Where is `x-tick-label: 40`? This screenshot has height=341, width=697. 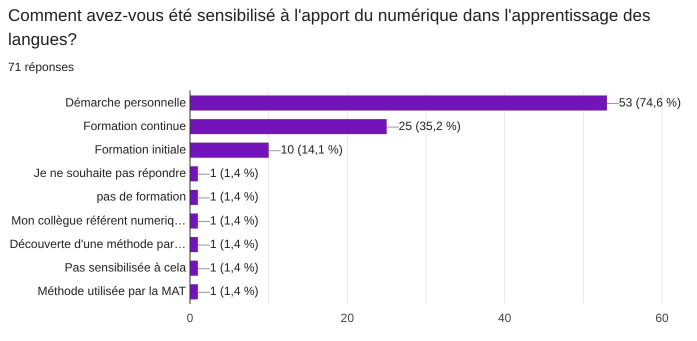 x-tick-label: 40 is located at coordinates (505, 318).